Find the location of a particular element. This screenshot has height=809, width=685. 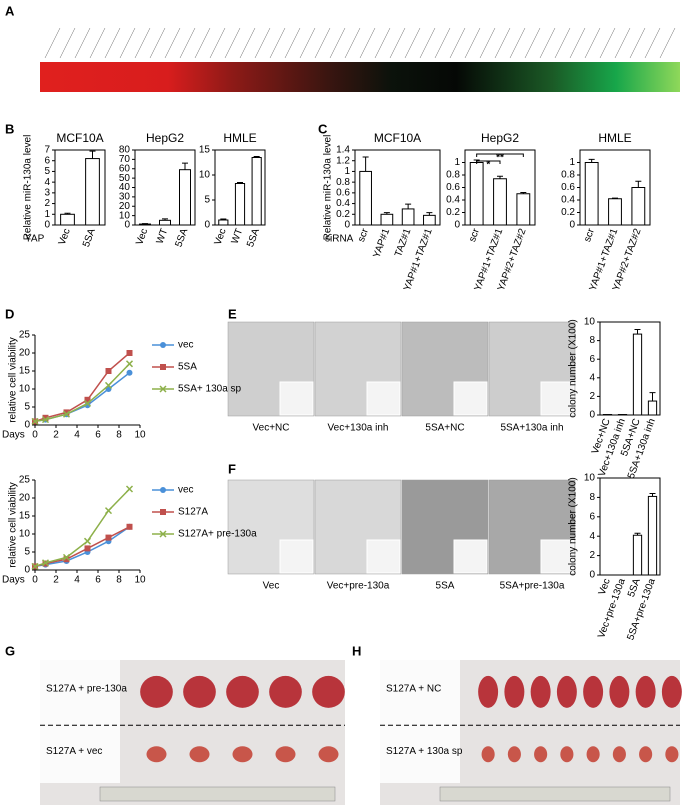

group-label: S127A + 130a sp is located at coordinates (424, 751).